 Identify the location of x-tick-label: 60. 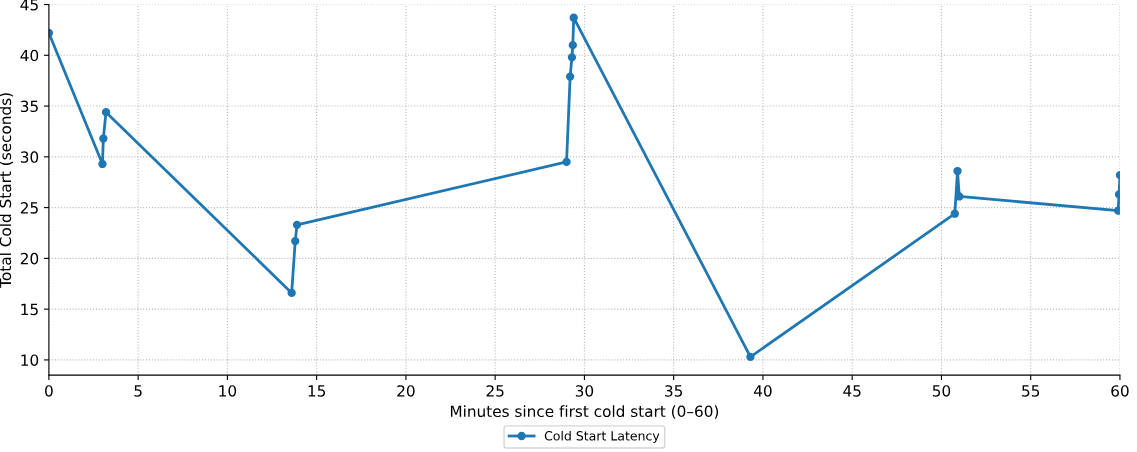
(1120, 391).